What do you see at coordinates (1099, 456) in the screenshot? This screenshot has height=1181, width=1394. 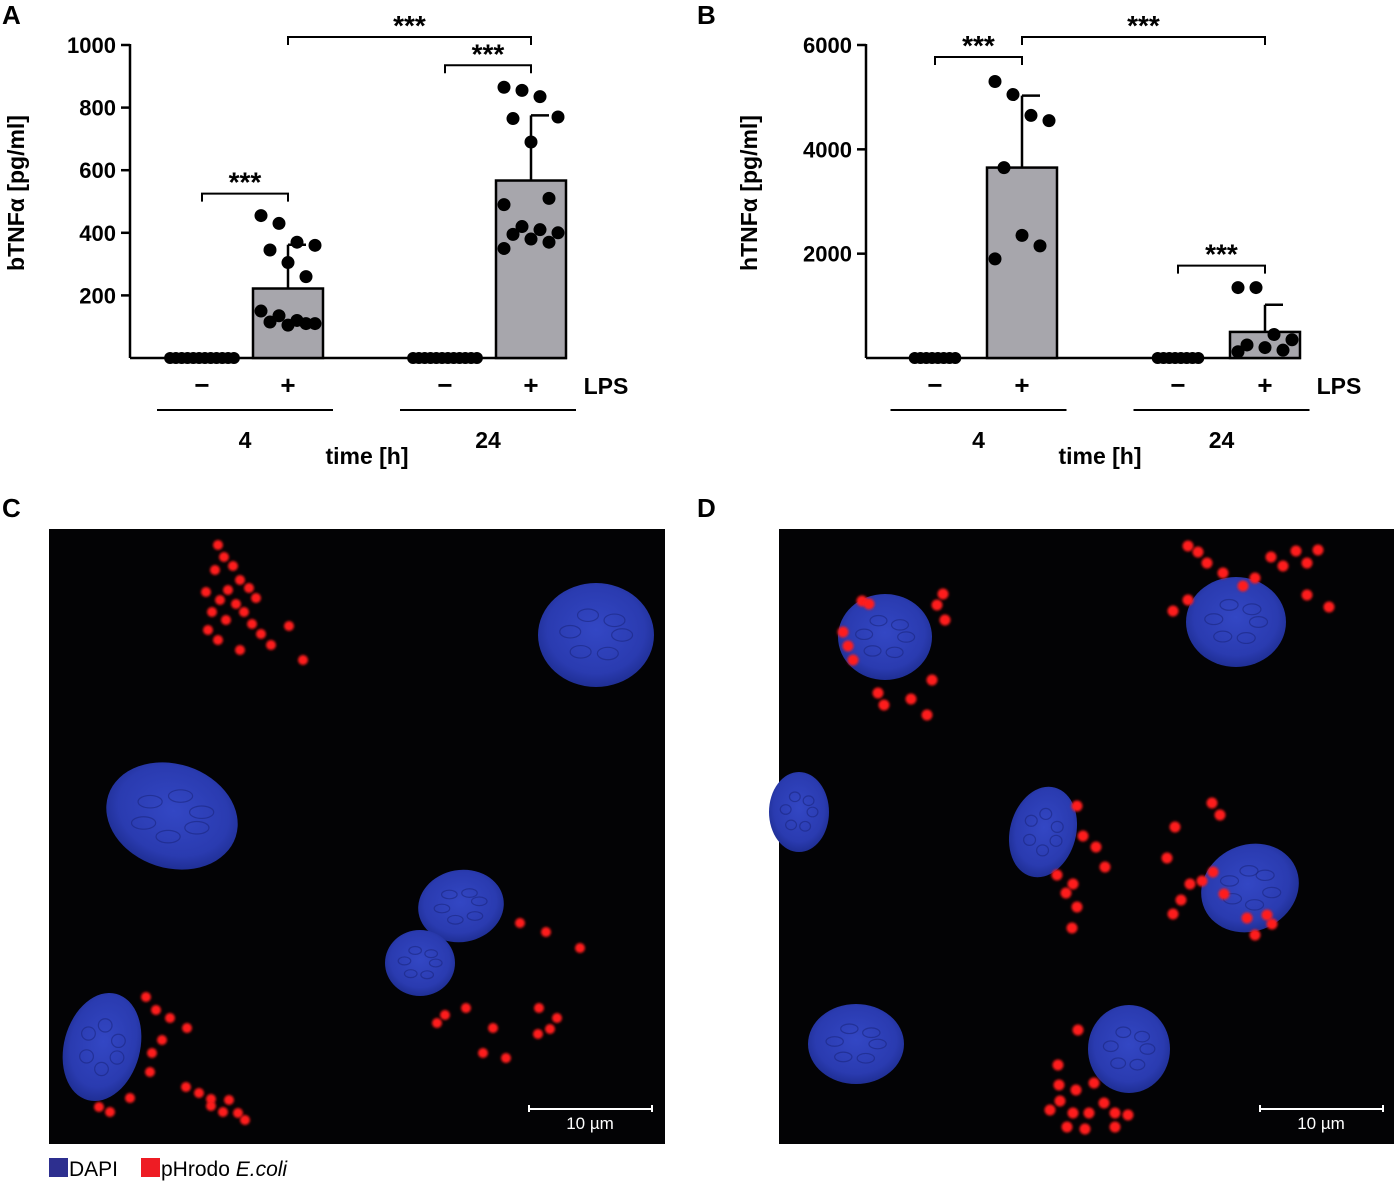 I see `chart-b-xlabel: time [h]` at bounding box center [1099, 456].